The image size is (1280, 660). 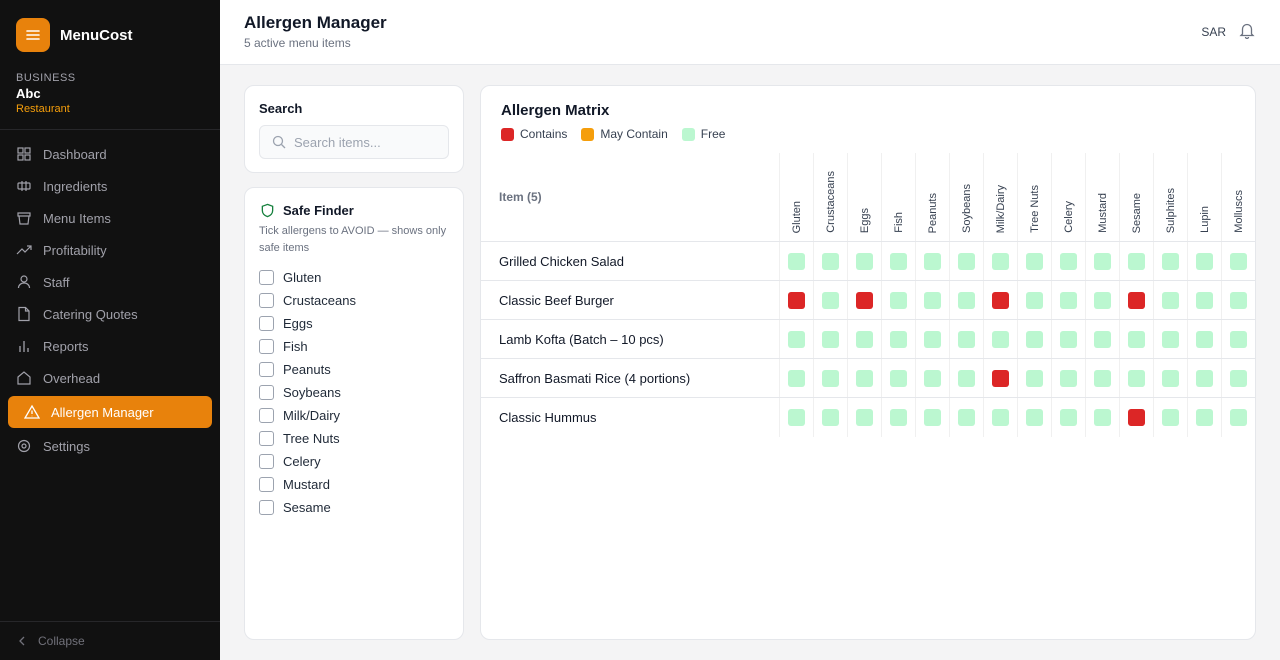 I want to click on sidebar-item-dashboard: Dashboard, so click(x=110, y=154).